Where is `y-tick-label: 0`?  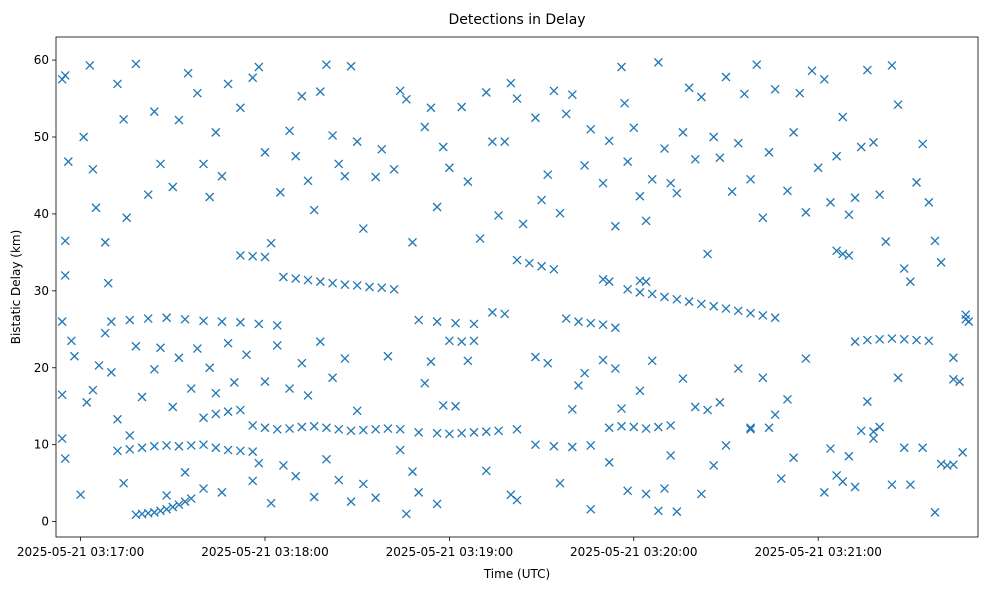
y-tick-label: 0 is located at coordinates (45, 522).